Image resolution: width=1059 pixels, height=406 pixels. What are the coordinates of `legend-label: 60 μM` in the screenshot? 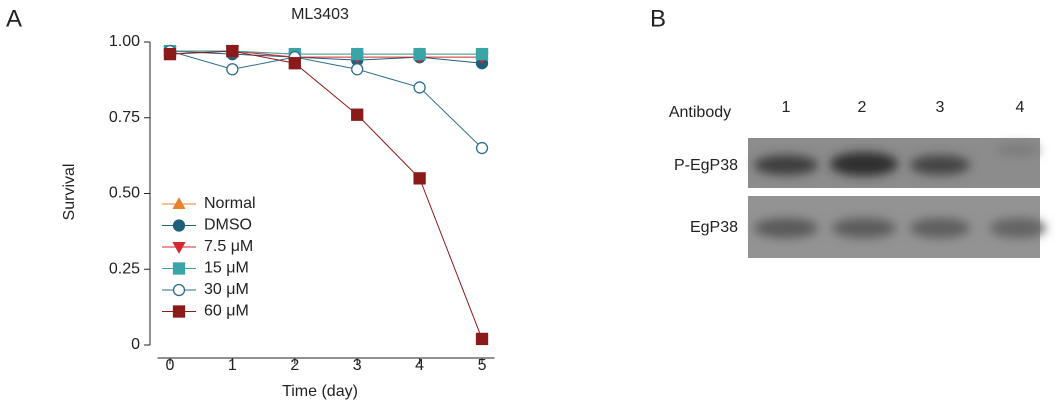 It's located at (226, 311).